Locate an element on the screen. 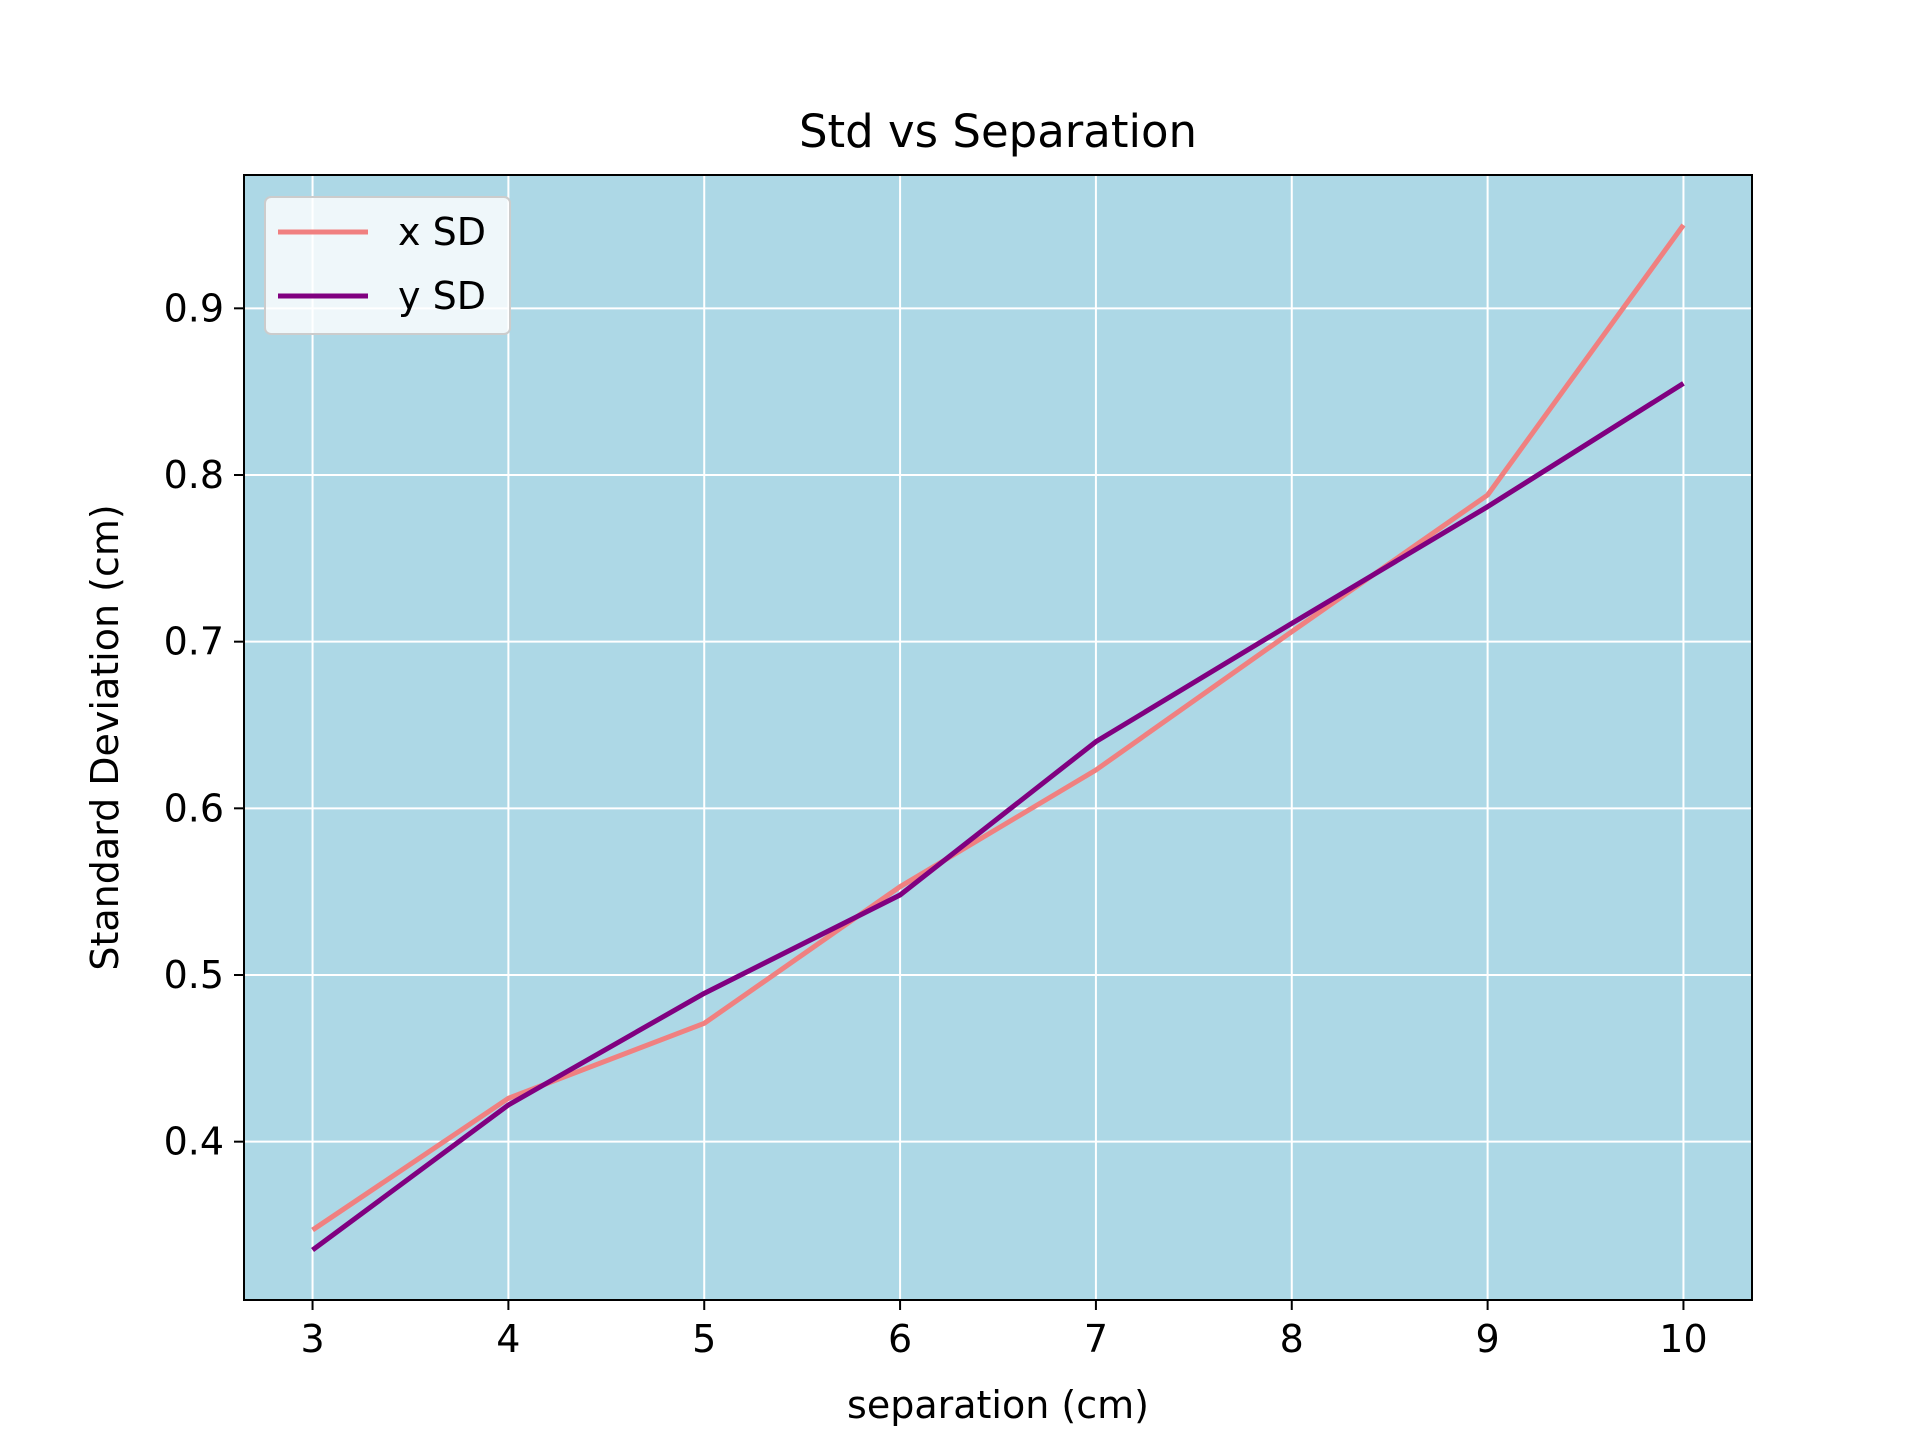  x-tick-label: 9 is located at coordinates (1488, 1339).